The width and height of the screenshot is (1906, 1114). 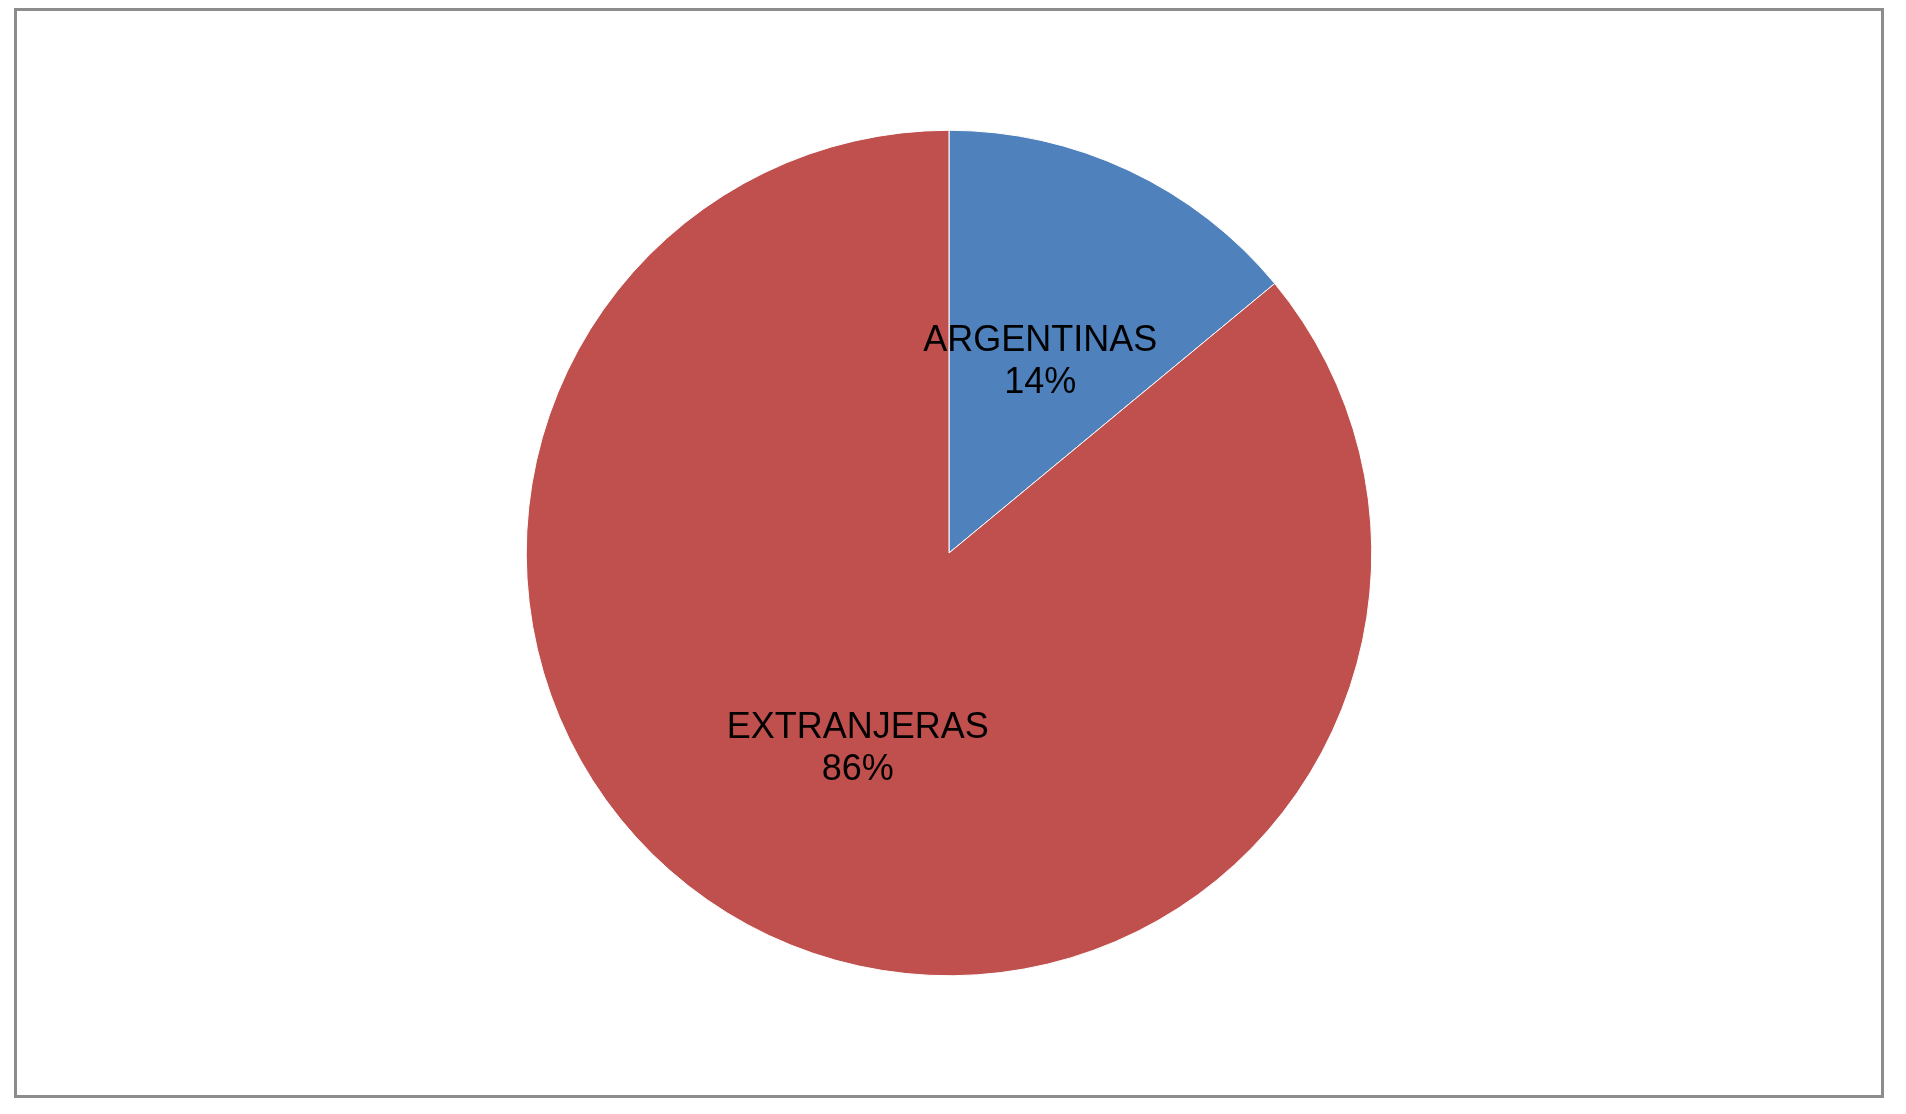 What do you see at coordinates (857, 768) in the screenshot?
I see `data-label: 86%` at bounding box center [857, 768].